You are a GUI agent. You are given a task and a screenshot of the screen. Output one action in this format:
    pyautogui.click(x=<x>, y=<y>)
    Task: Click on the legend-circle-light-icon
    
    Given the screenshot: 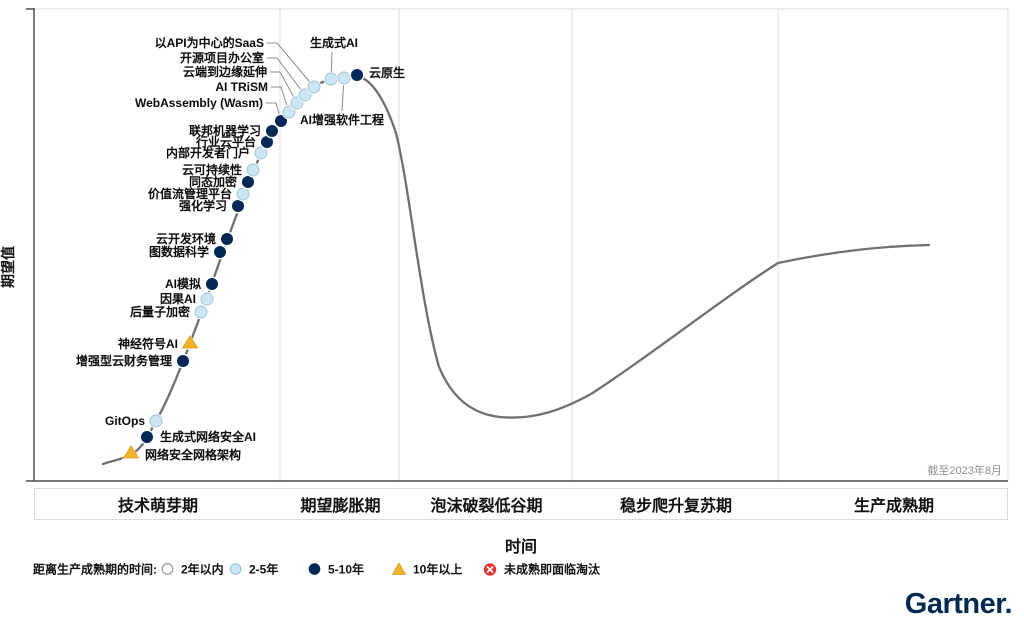 What is the action you would take?
    pyautogui.click(x=235, y=569)
    